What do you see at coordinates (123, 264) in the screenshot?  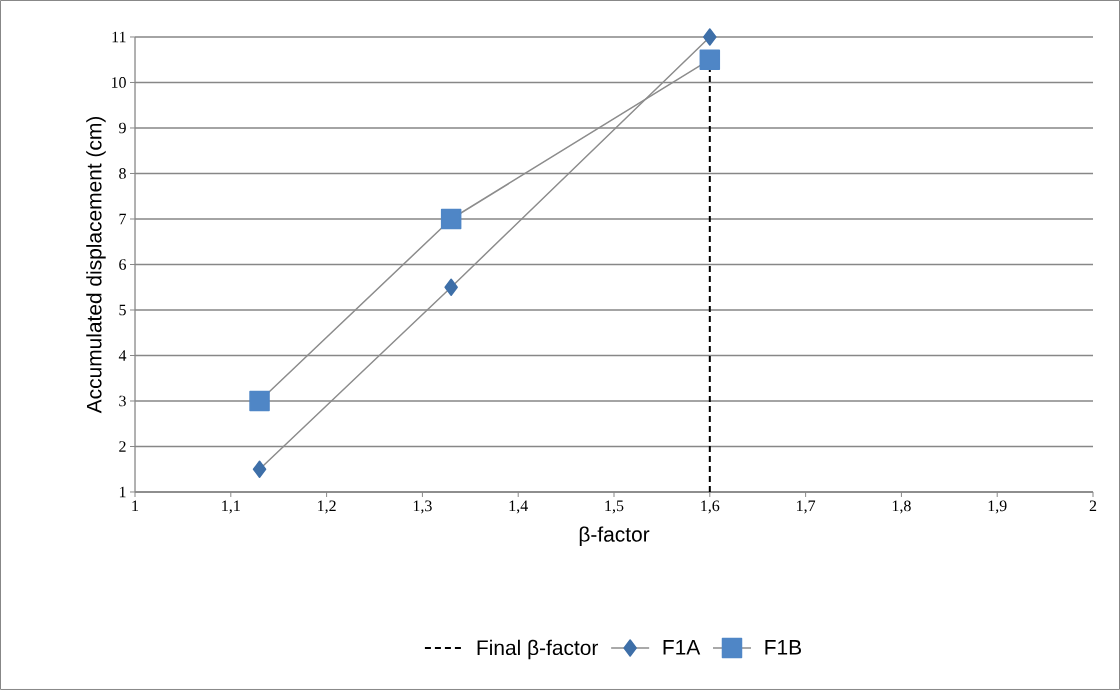 I see `y-tick-label: 6` at bounding box center [123, 264].